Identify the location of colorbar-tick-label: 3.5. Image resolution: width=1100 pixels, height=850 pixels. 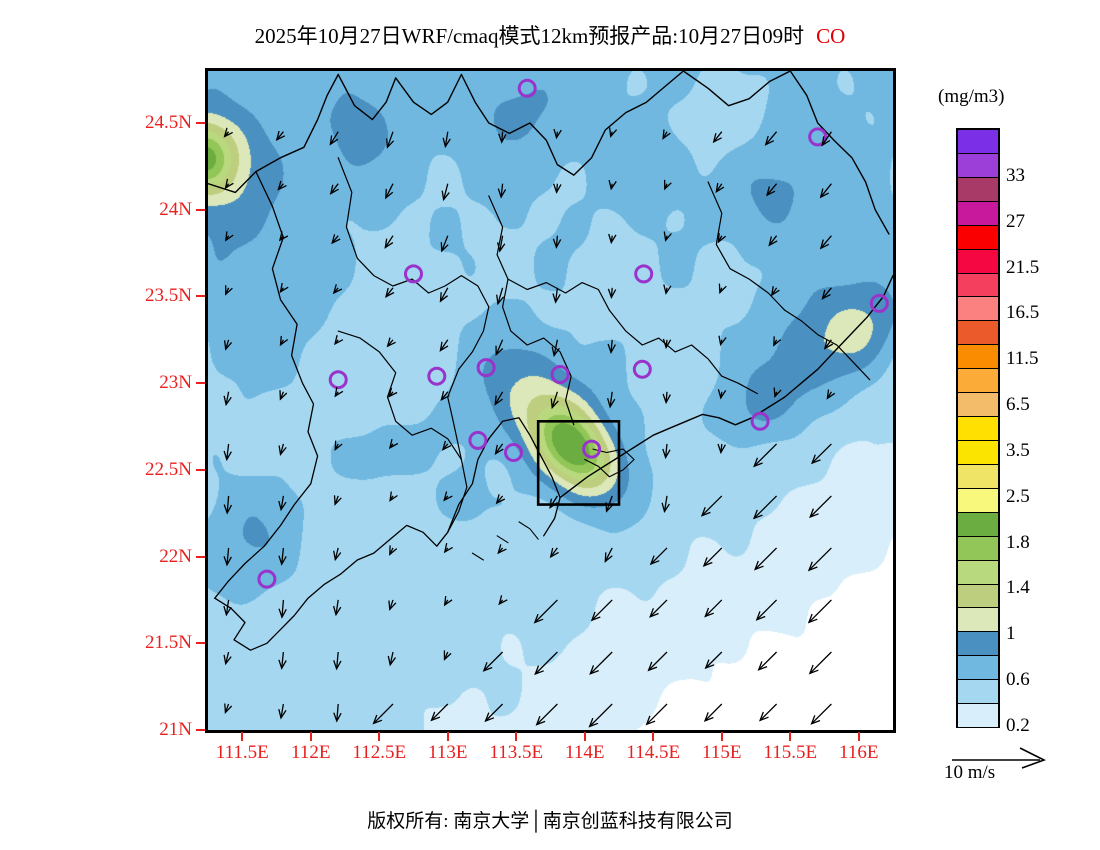
(1018, 450).